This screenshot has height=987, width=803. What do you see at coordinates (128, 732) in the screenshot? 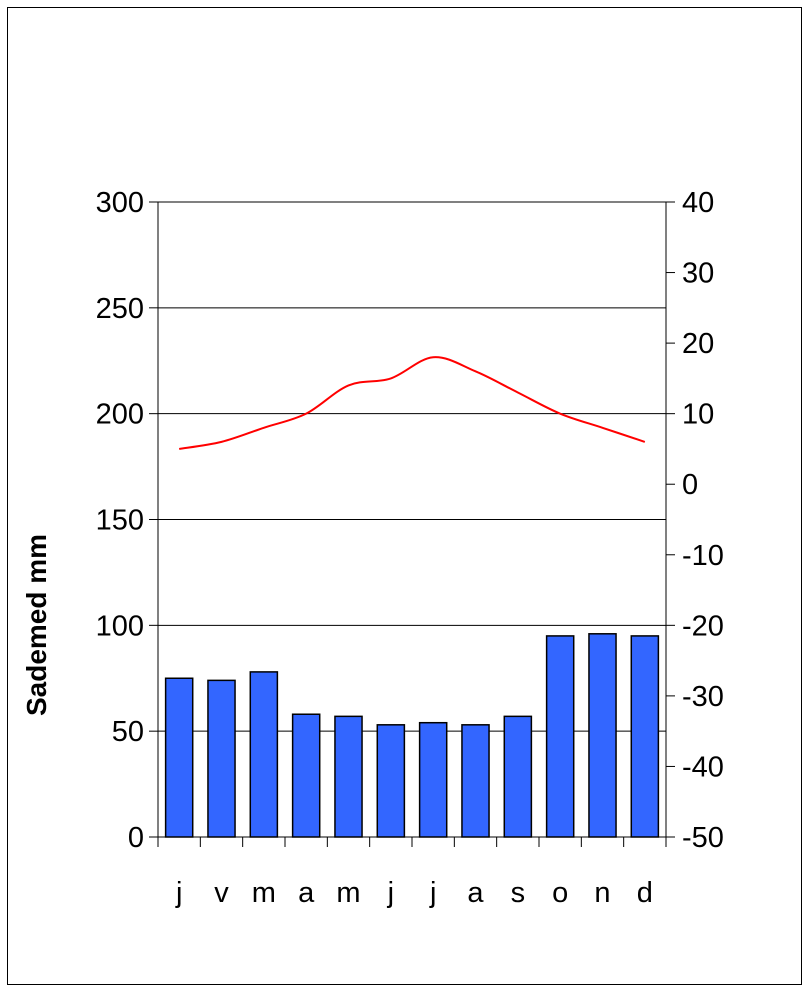
I see `left-tick-label: 50` at bounding box center [128, 732].